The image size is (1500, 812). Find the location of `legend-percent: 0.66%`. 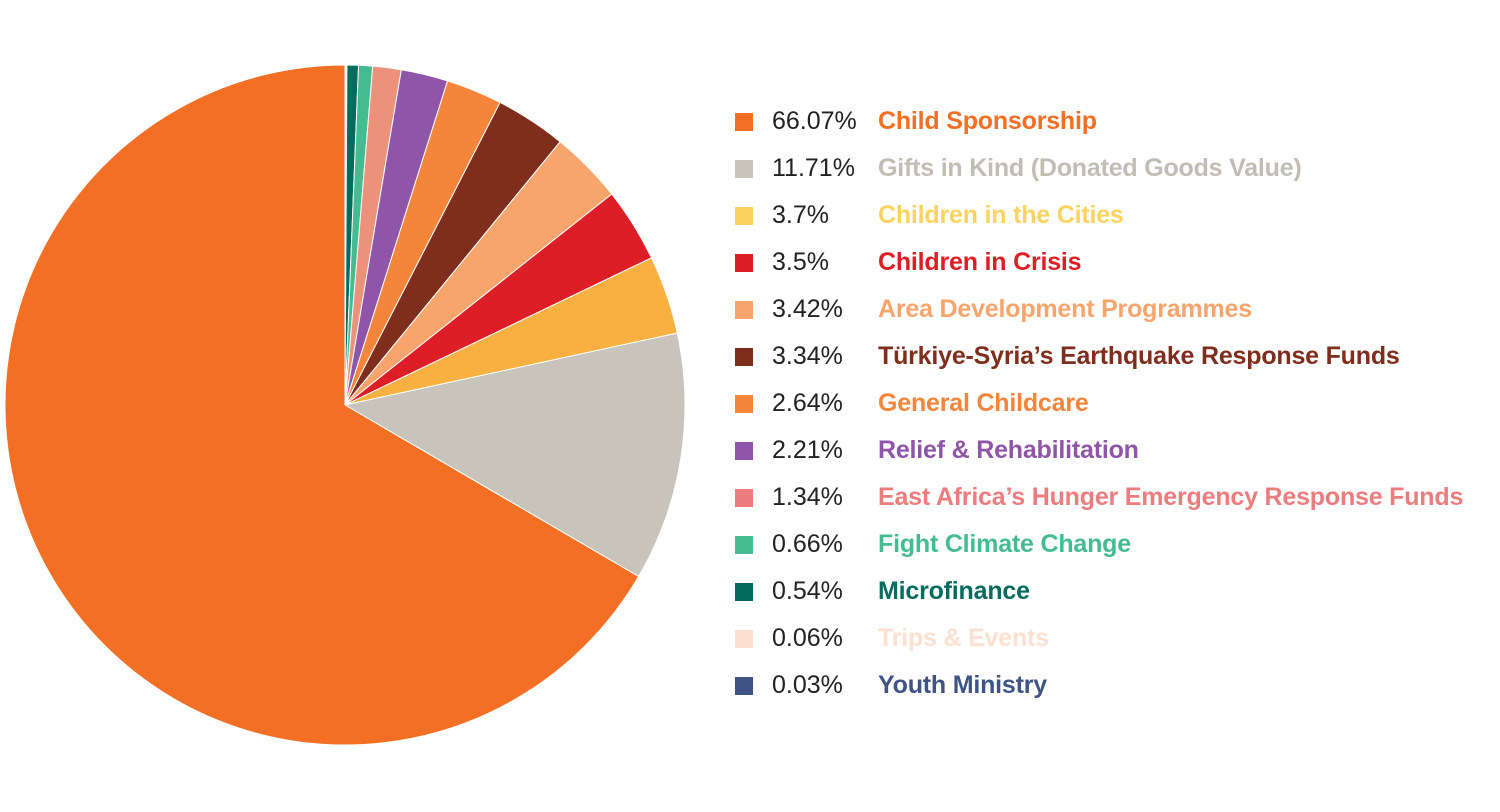

legend-percent: 0.66% is located at coordinates (807, 544).